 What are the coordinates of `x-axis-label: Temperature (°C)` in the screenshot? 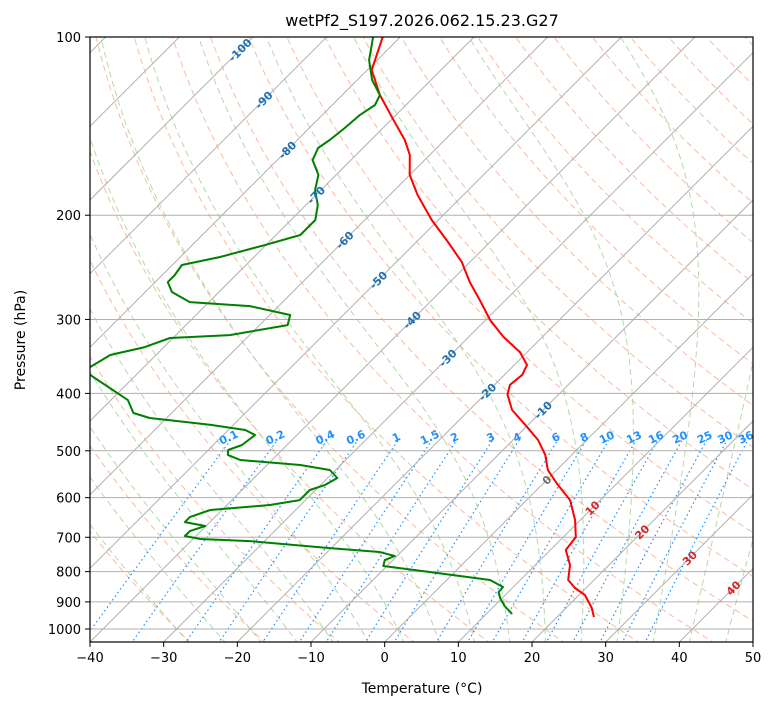 It's located at (422, 689).